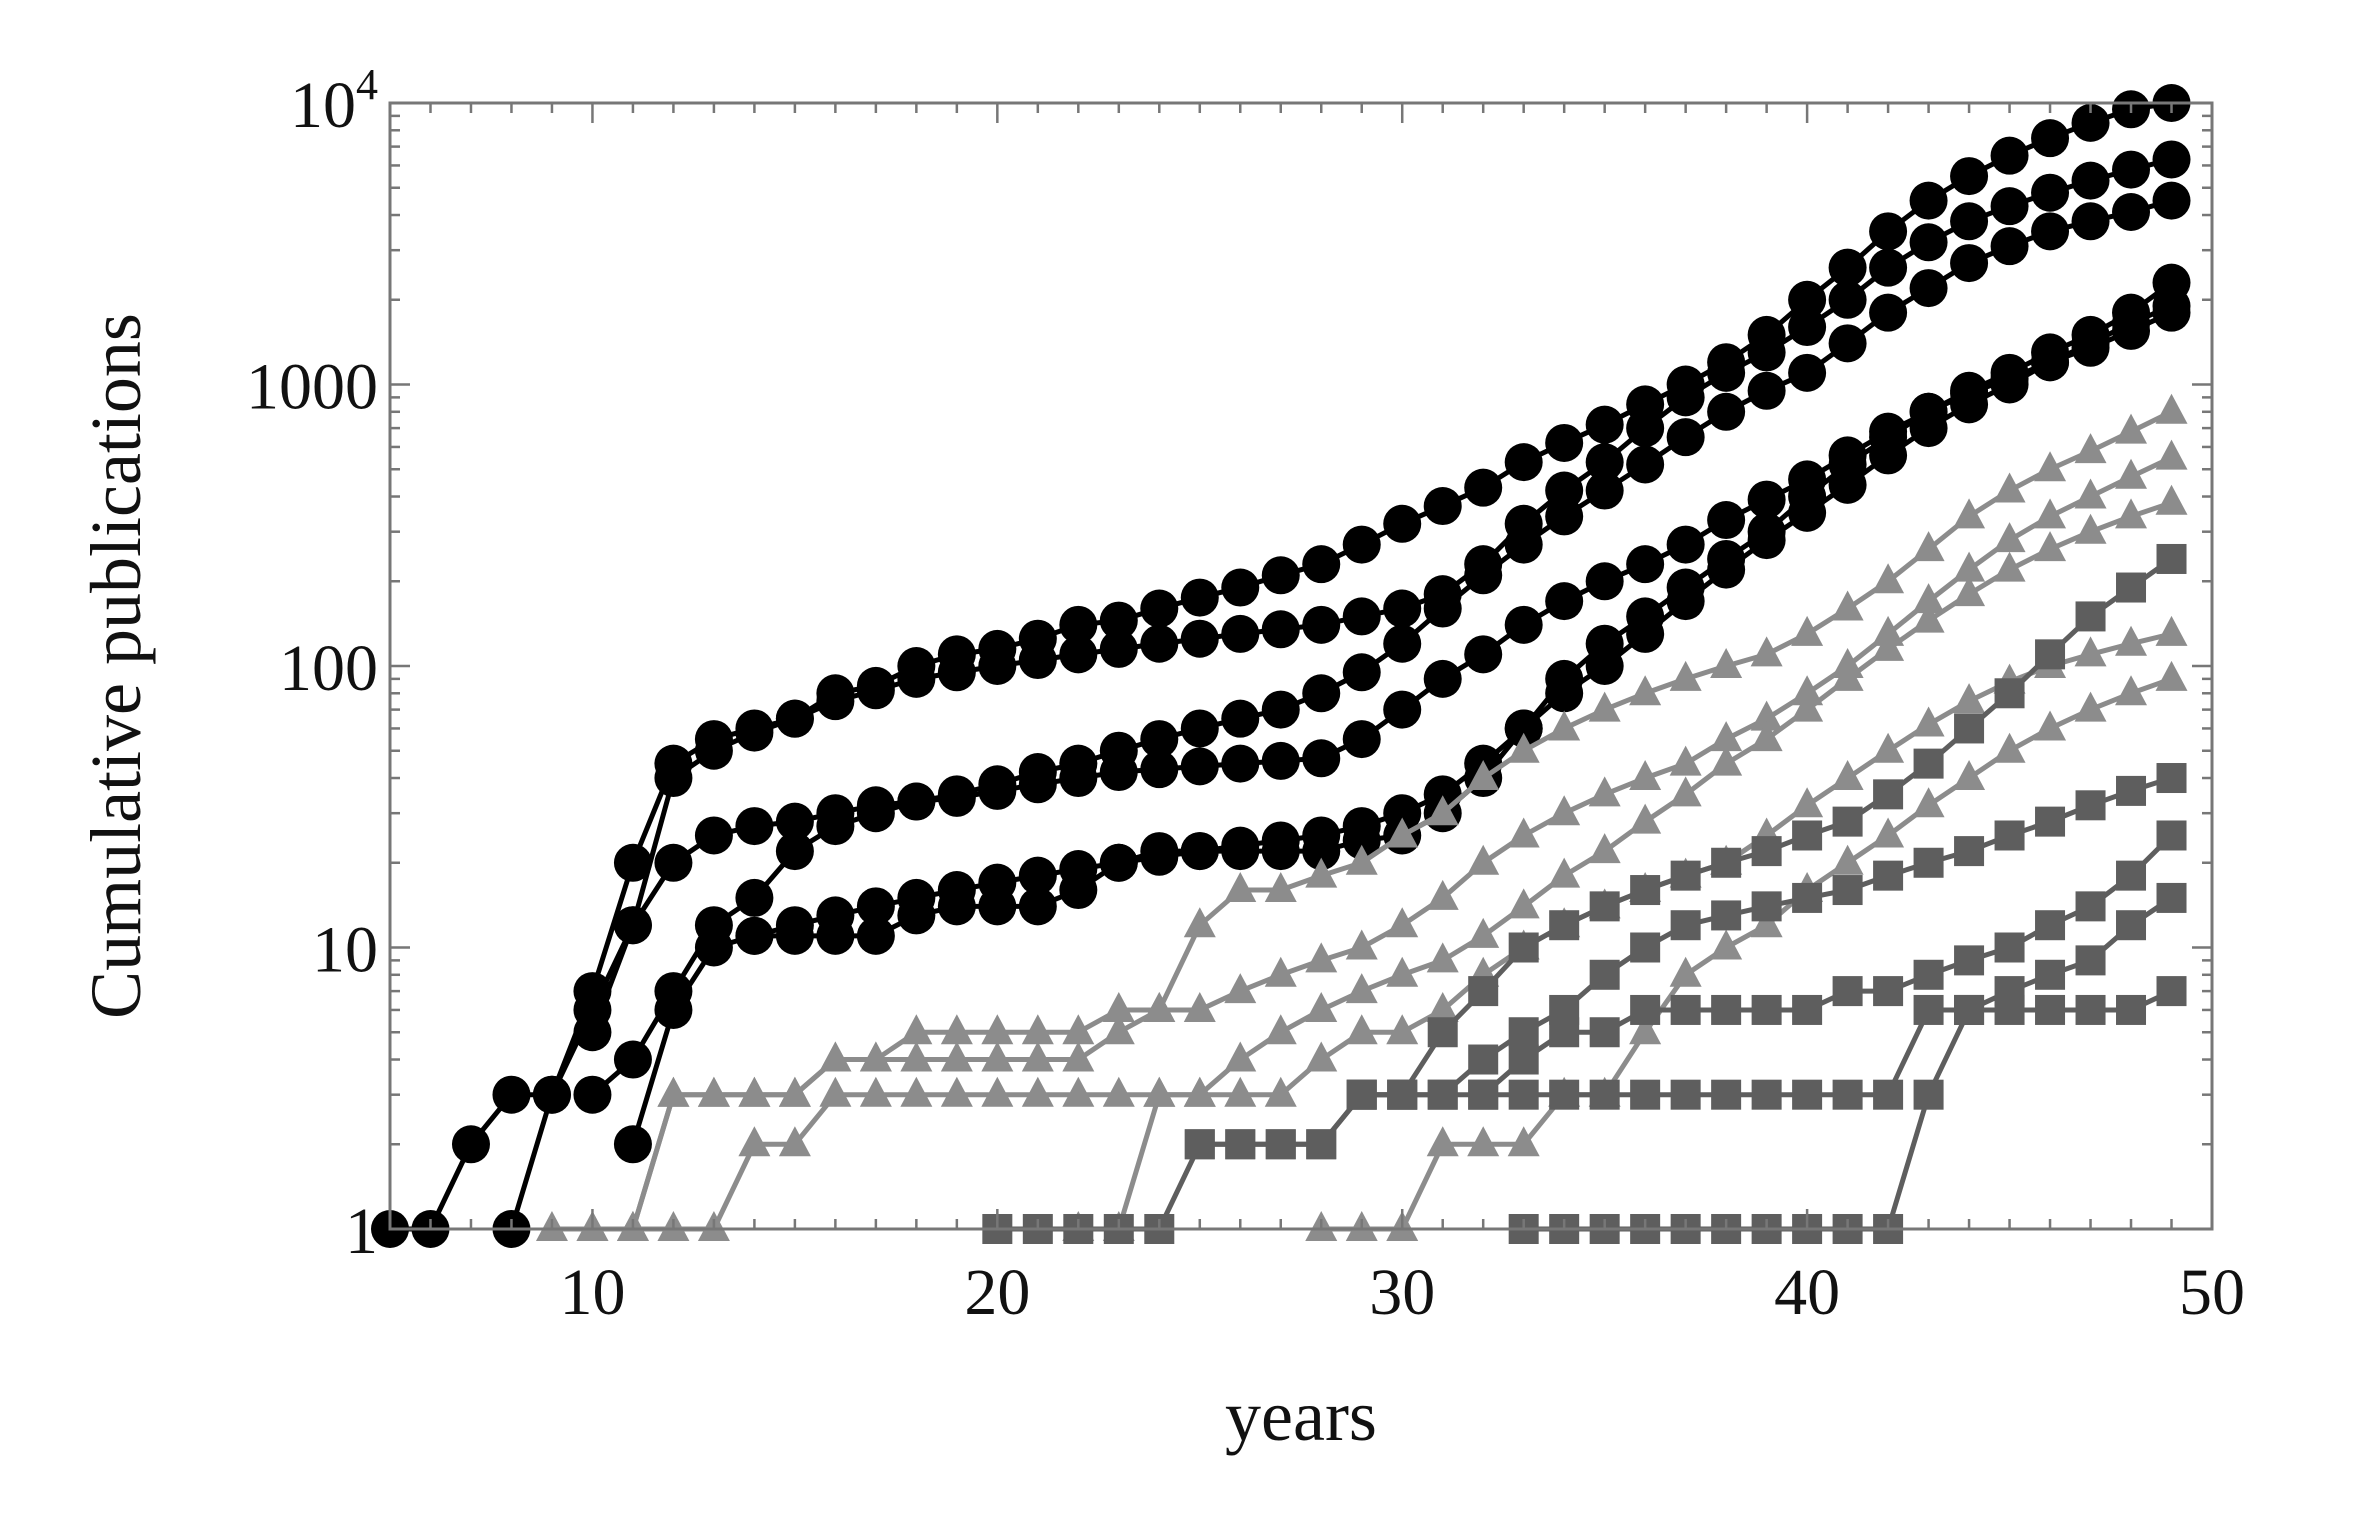 This screenshot has width=2362, height=1527. I want to click on y-tick-label: 100, so click(328, 668).